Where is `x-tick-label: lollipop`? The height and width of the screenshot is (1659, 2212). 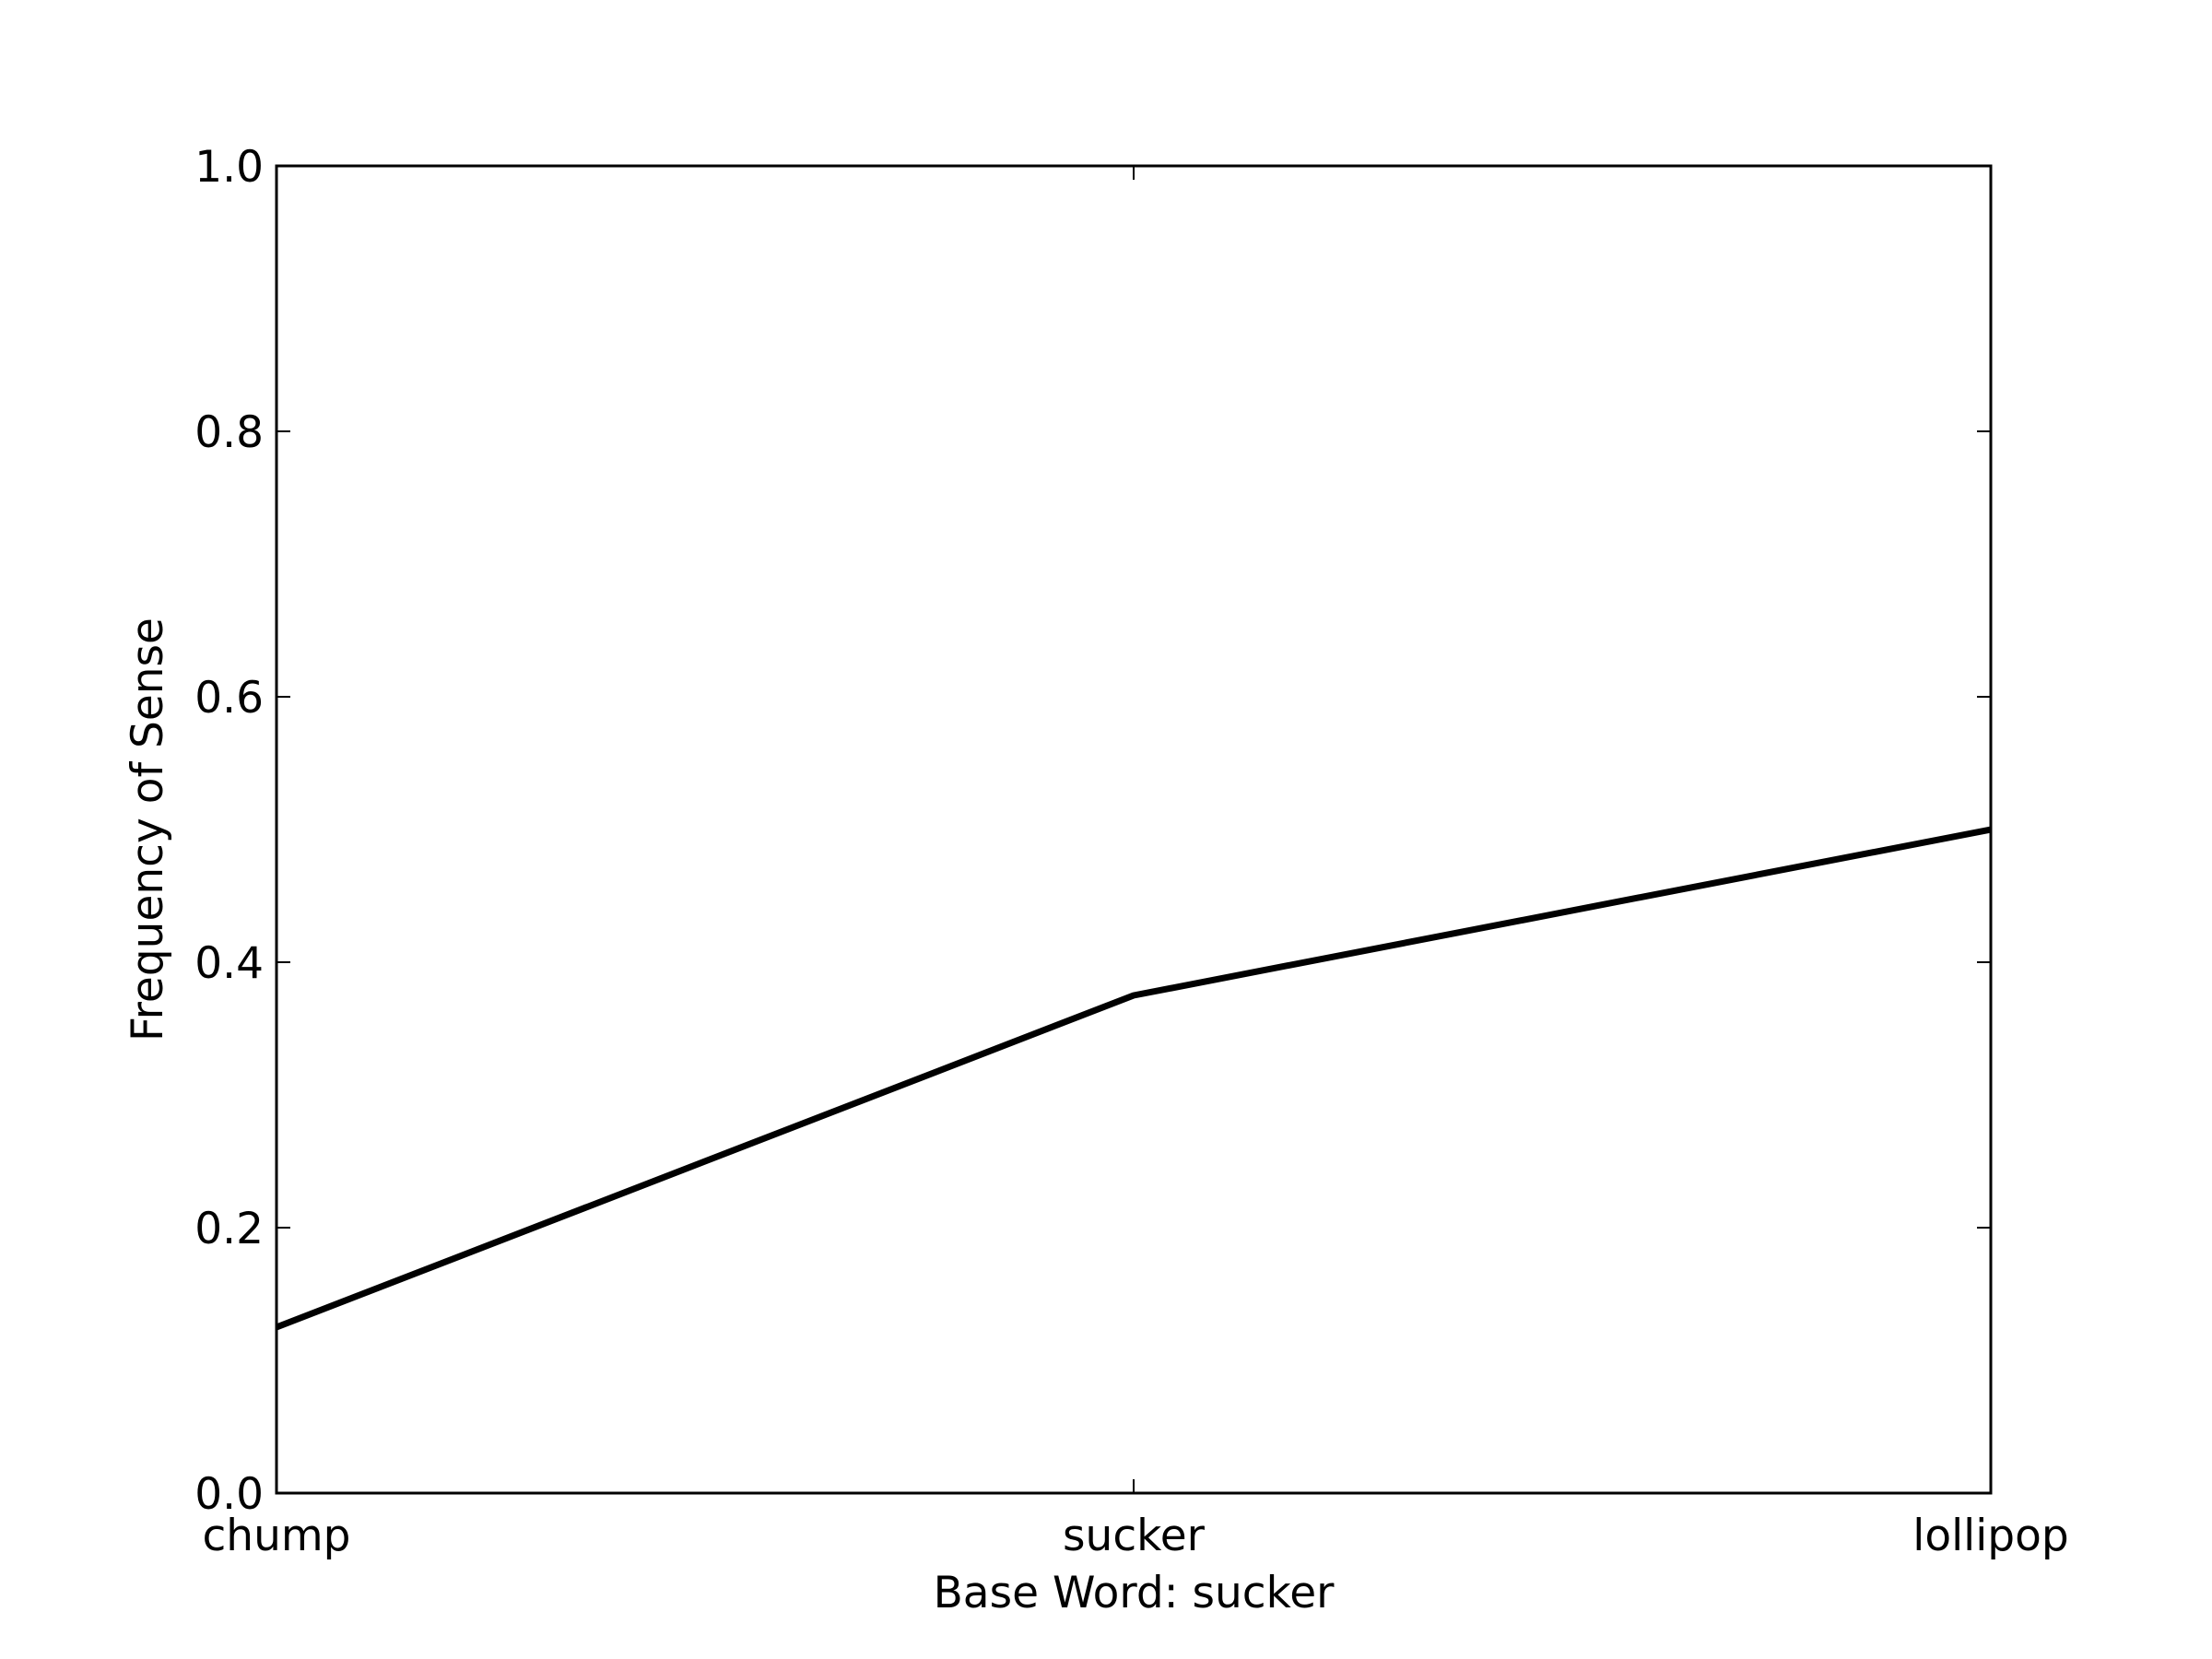
x-tick-label: lollipop is located at coordinates (1990, 1536).